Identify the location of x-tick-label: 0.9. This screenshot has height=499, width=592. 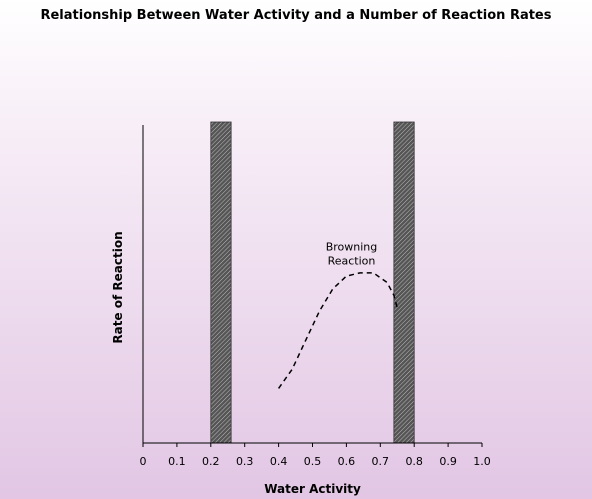
(448, 461).